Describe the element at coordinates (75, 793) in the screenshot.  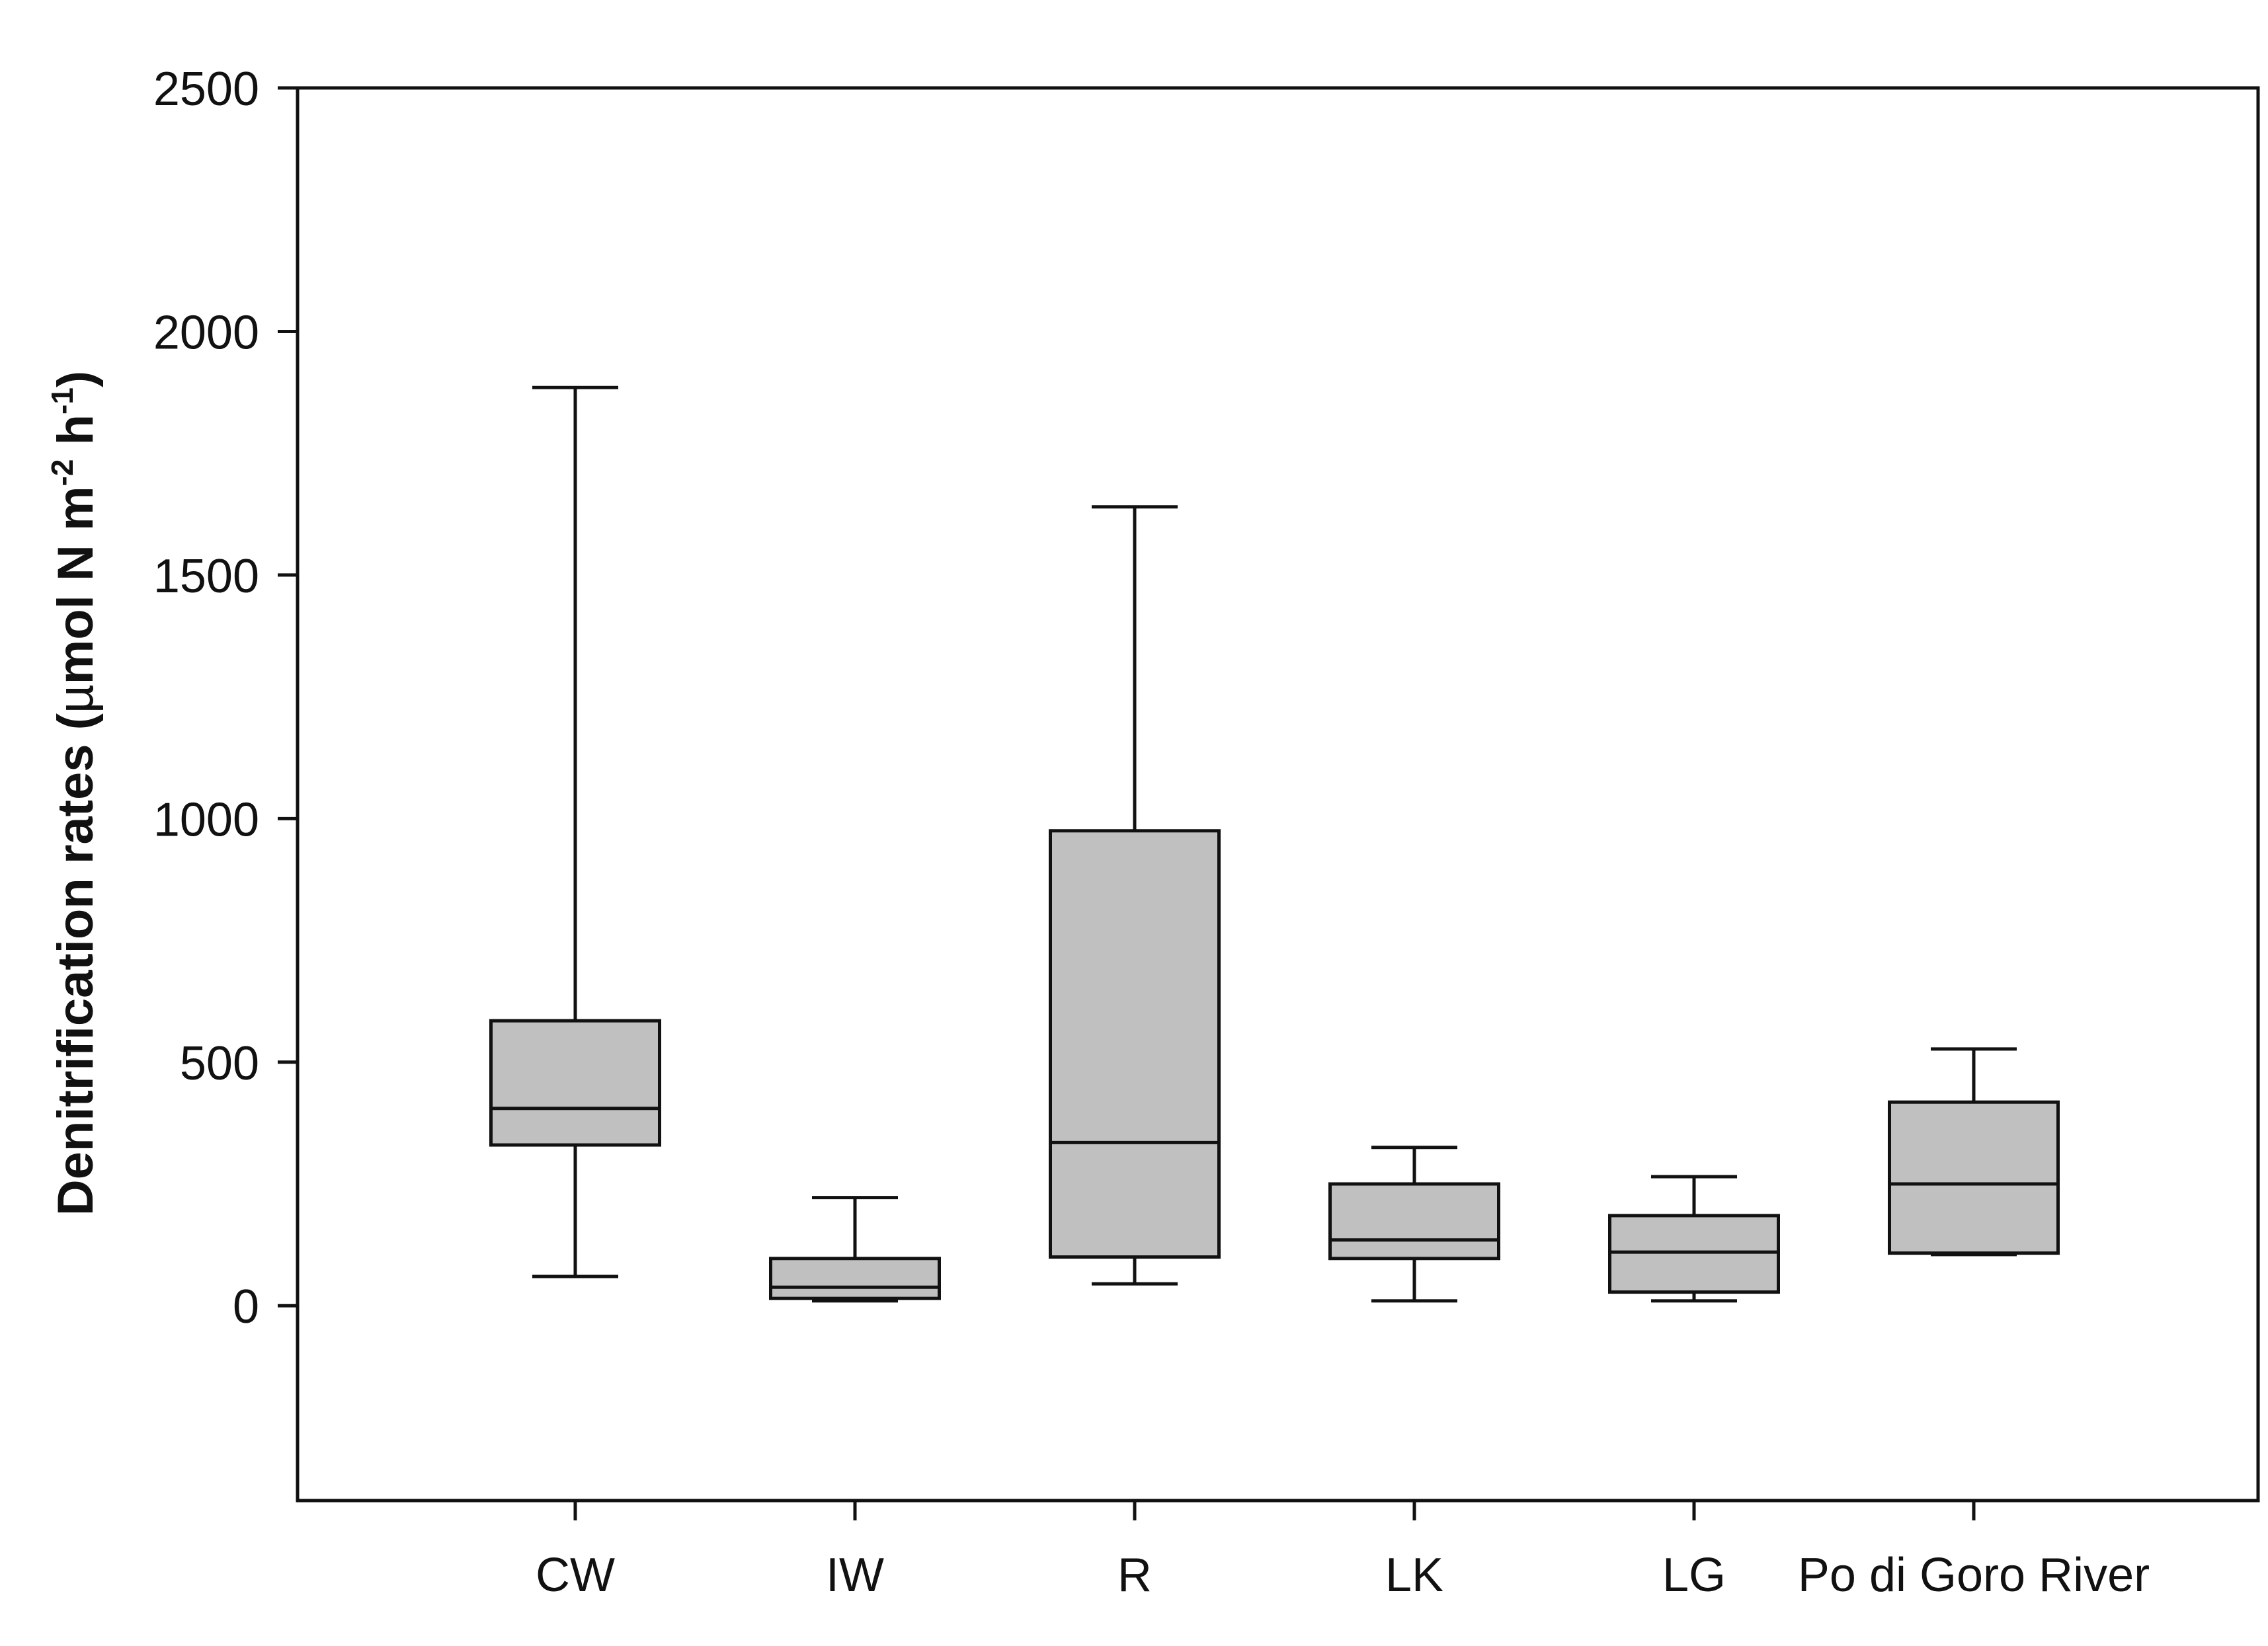
I see `y-axis-title: Denitrification rates (µmol N m-2 h-1)` at that location.